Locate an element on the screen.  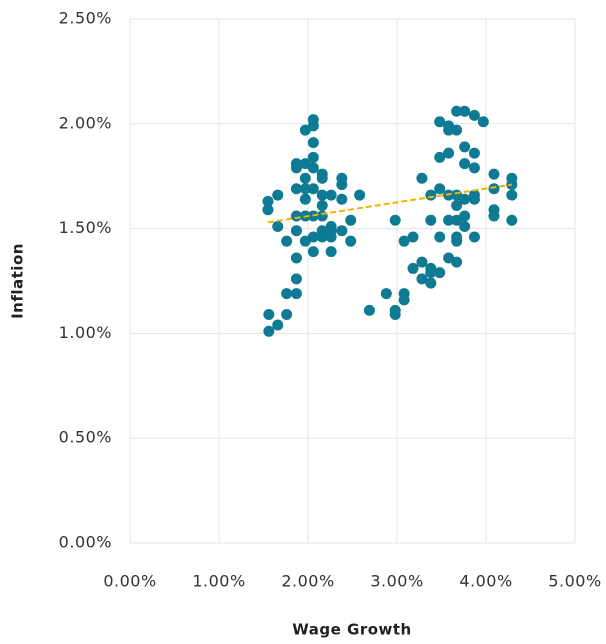
y-tick-label: 1.50% is located at coordinates (85, 227).